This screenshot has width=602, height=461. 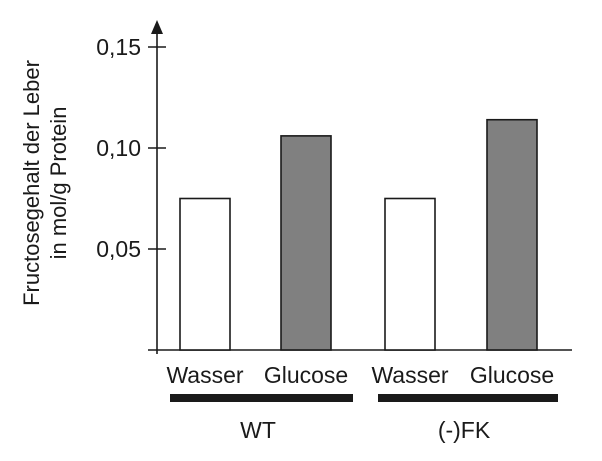 What do you see at coordinates (258, 430) in the screenshot?
I see `group-label: WT` at bounding box center [258, 430].